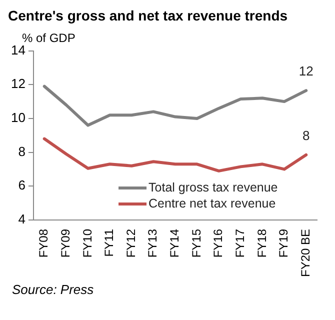 This screenshot has width=335, height=320. Describe the element at coordinates (175, 243) in the screenshot. I see `x-tick-label: FY14` at that location.